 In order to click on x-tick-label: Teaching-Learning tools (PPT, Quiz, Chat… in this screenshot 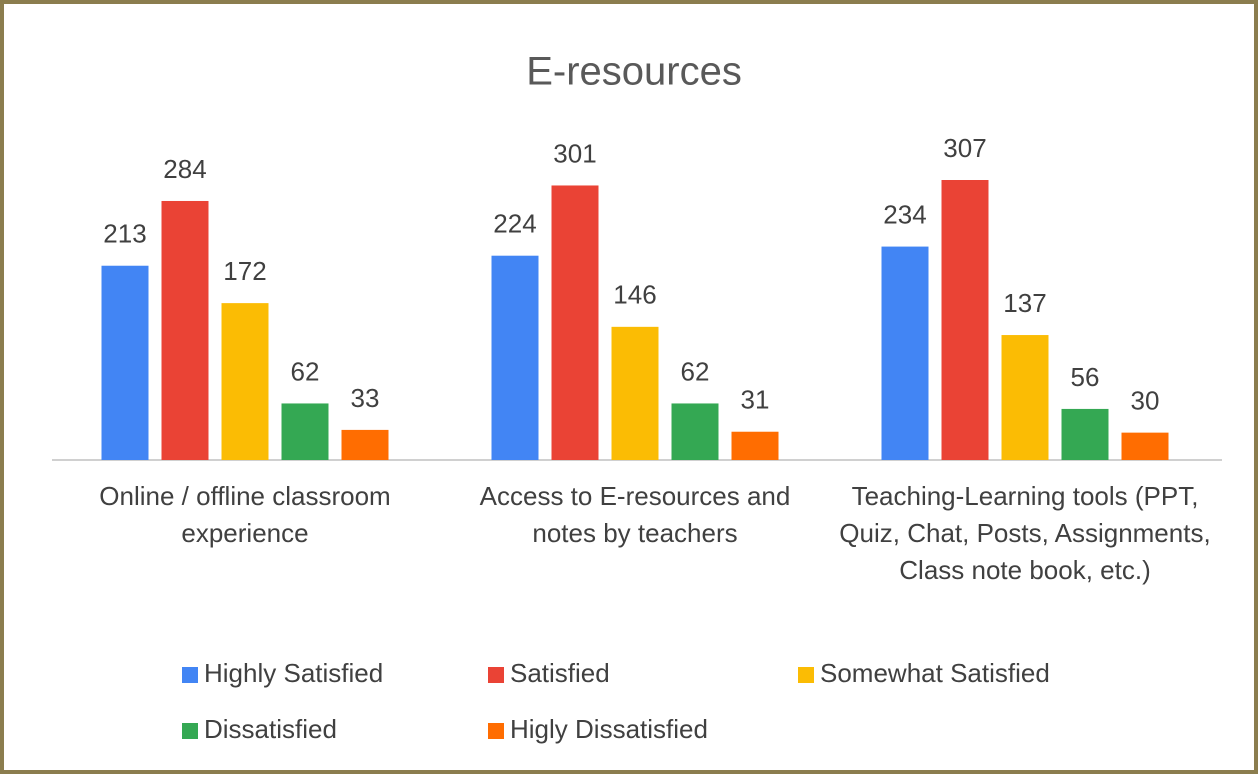, I will do `click(1025, 533)`.